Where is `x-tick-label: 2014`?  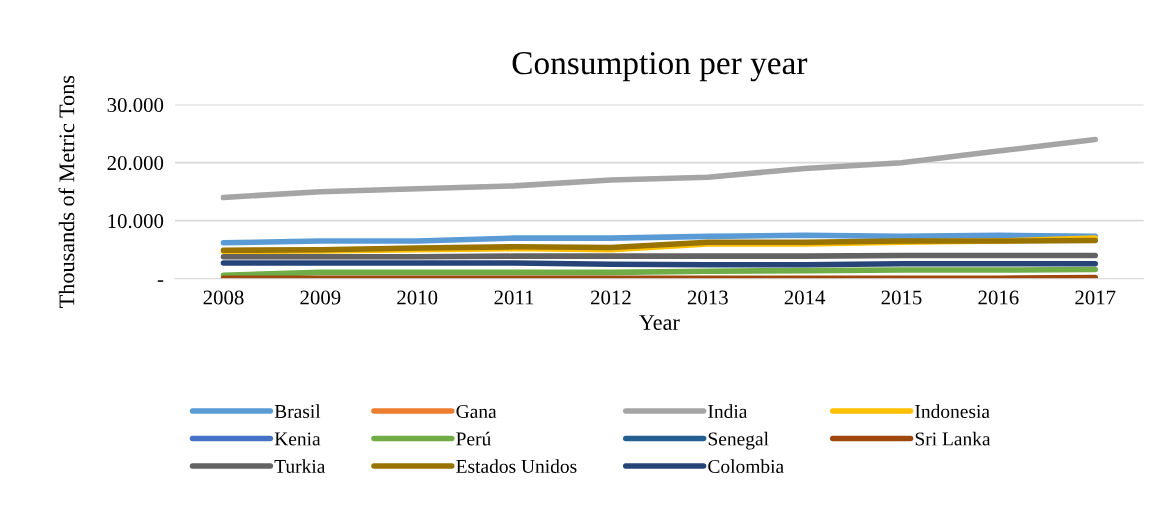
x-tick-label: 2014 is located at coordinates (805, 297).